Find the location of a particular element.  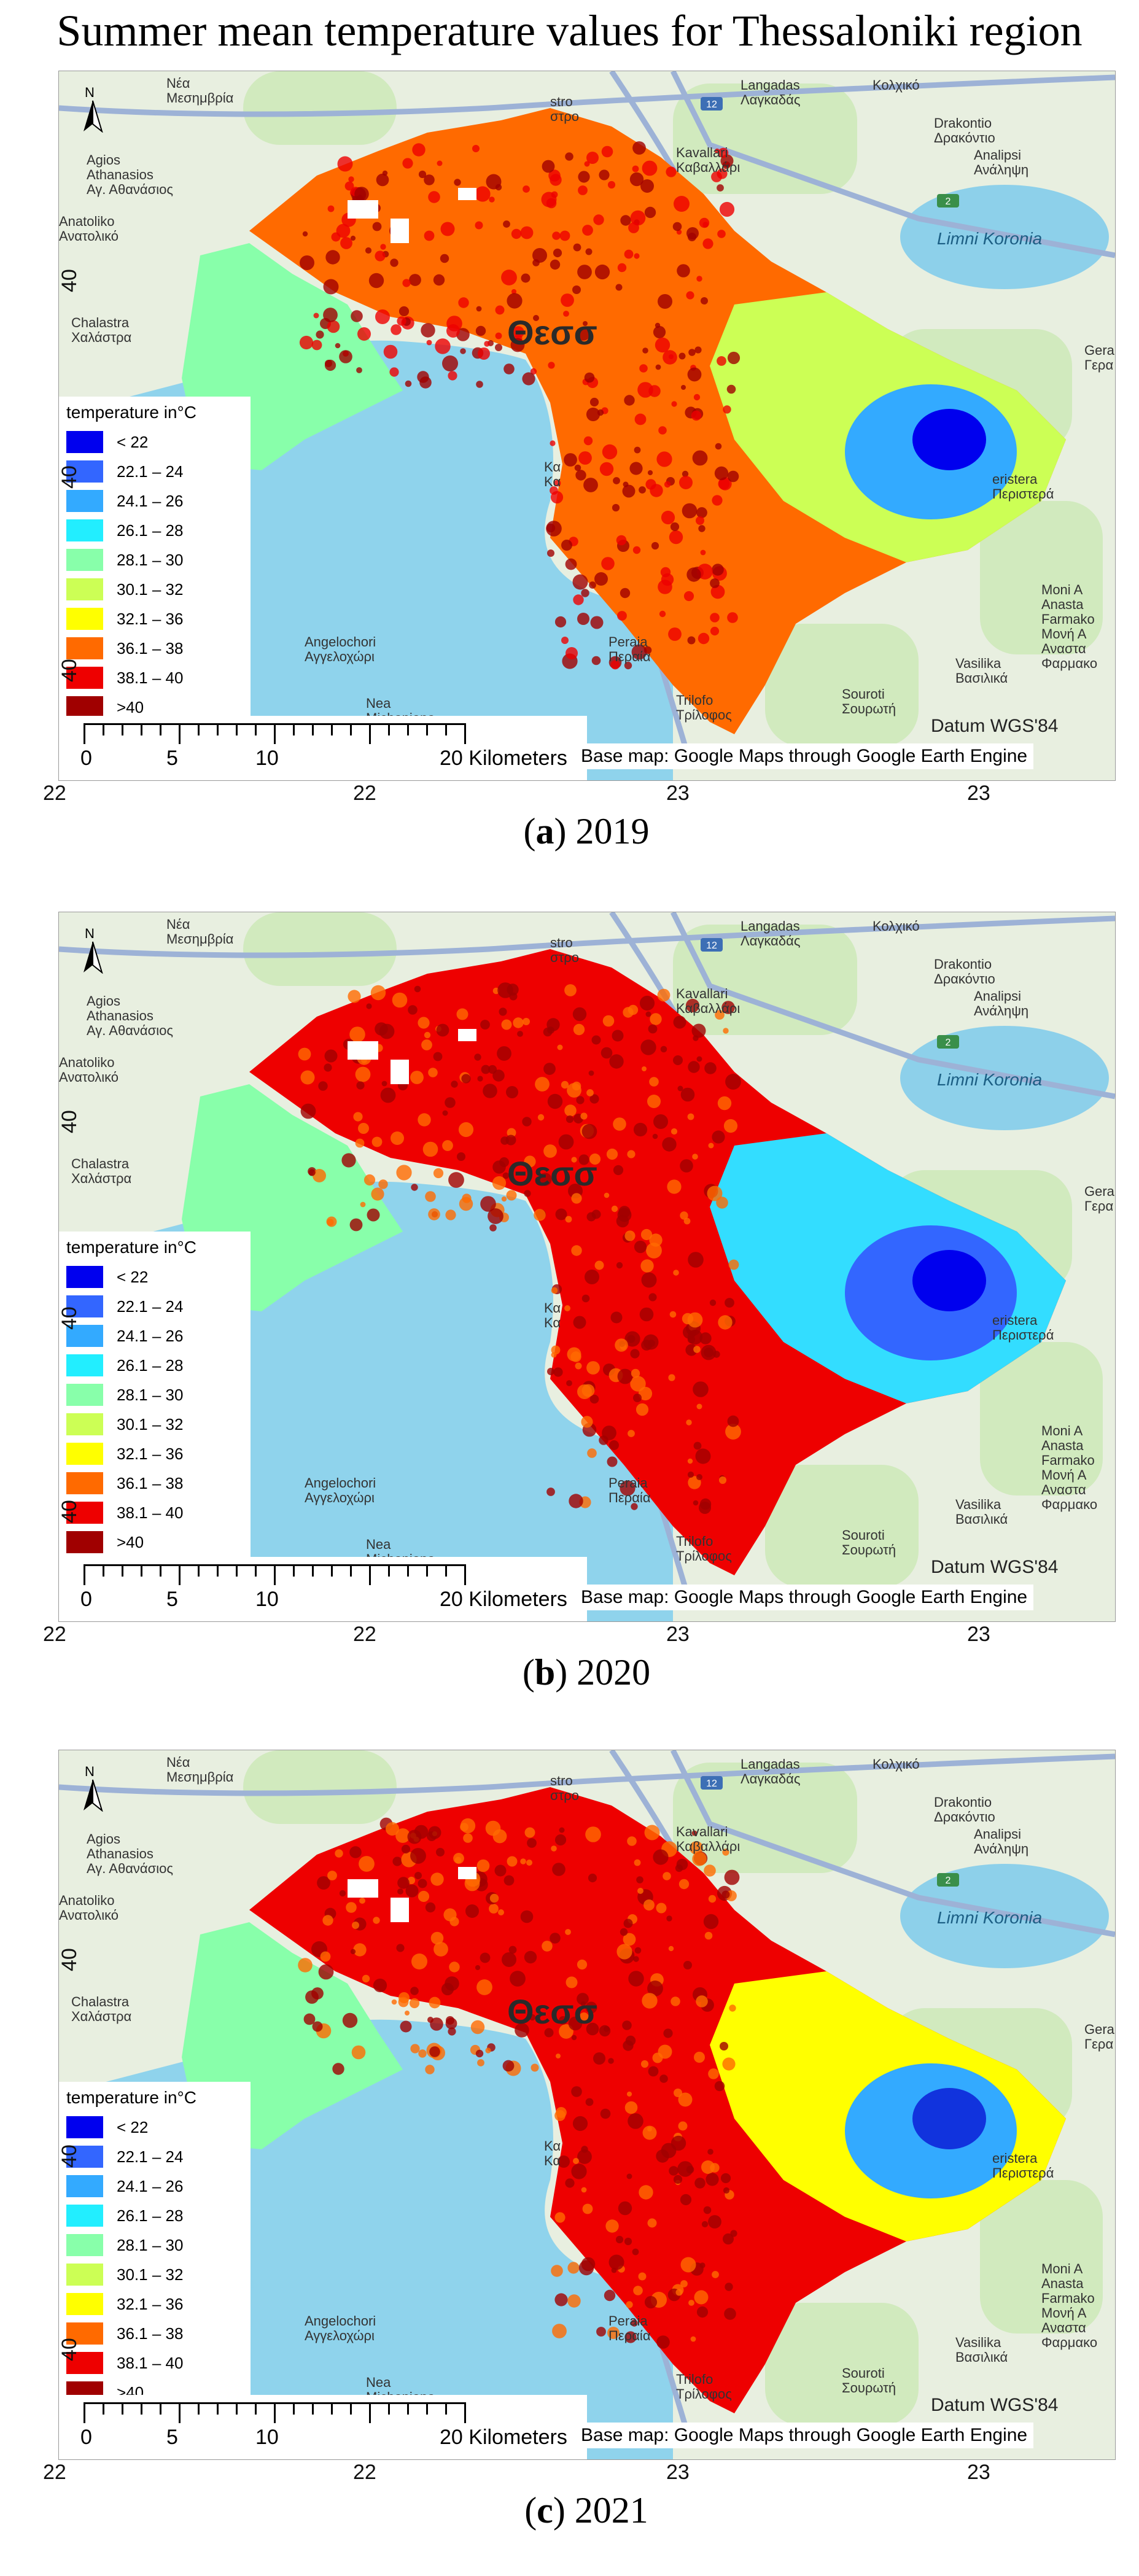

panel-caption: (c) 2021 is located at coordinates (586, 2510).